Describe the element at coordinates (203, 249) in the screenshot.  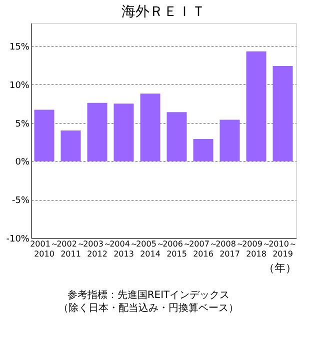
I see `x-tick-label: 2007～ 2016` at that location.